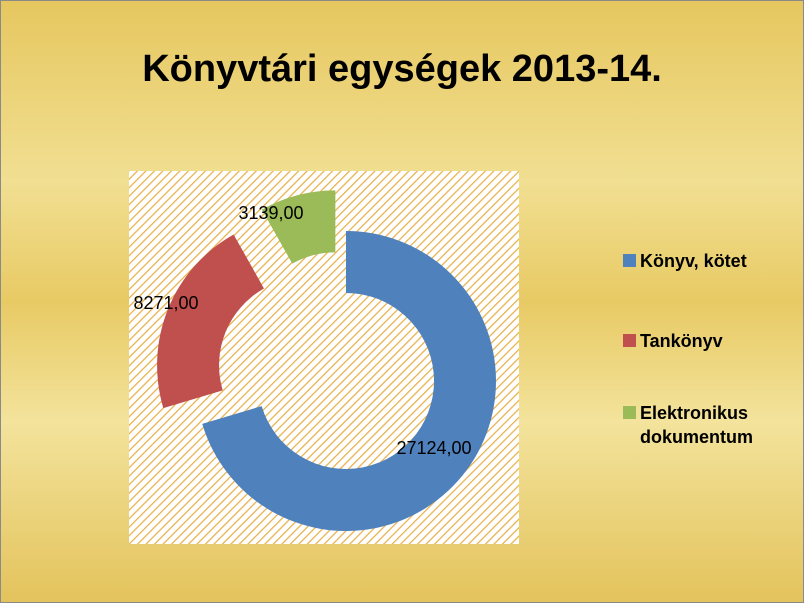  I want to click on data-label: 3139,00, so click(270, 213).